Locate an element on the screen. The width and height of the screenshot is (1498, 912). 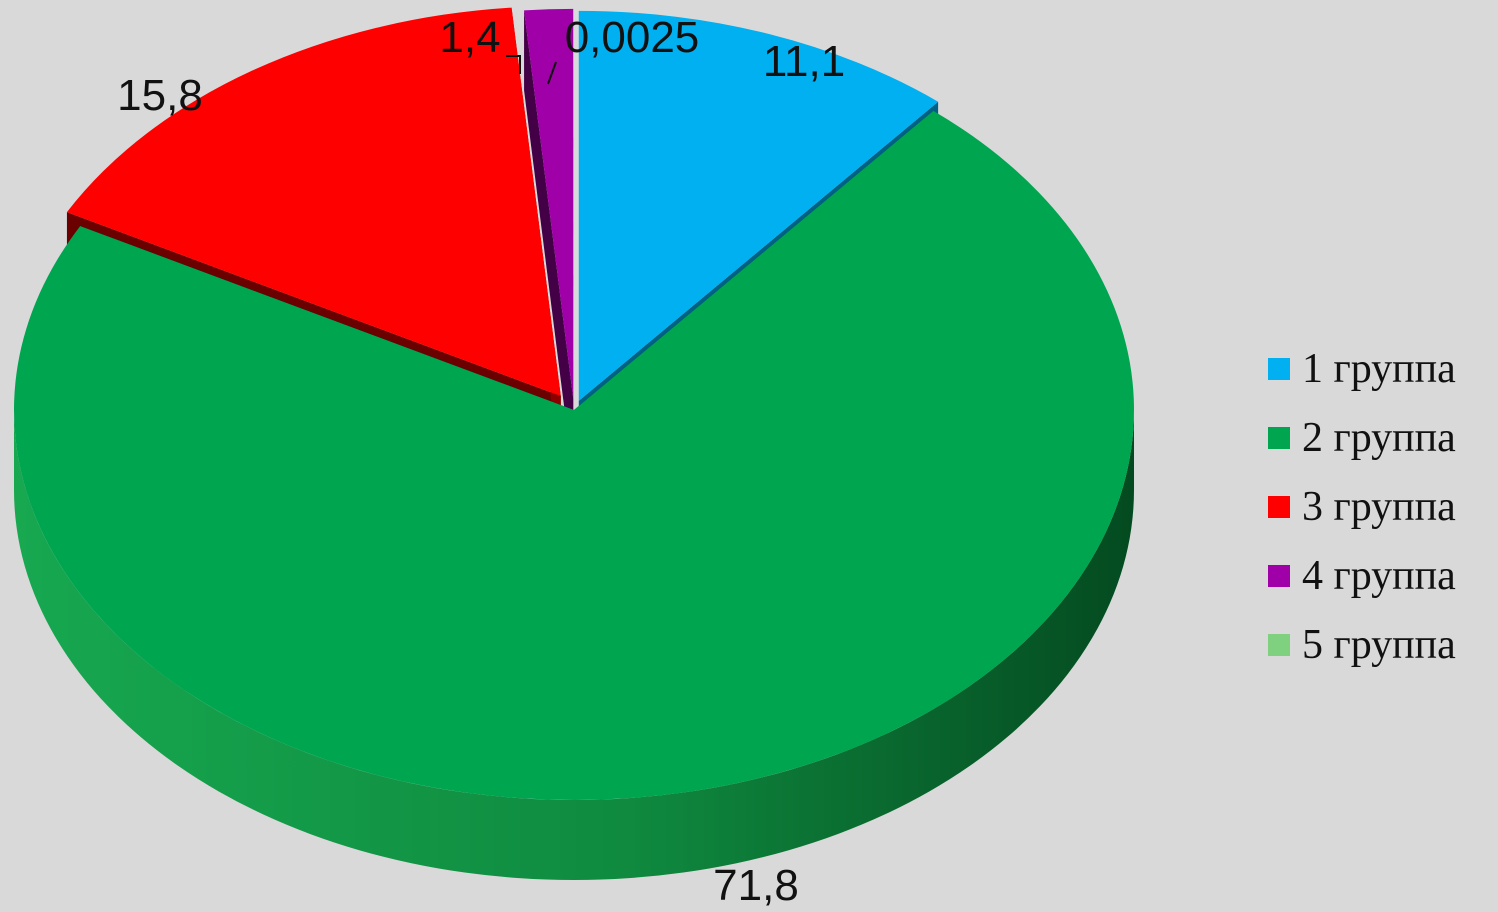
data-label-2: 71,8 is located at coordinates (756, 885).